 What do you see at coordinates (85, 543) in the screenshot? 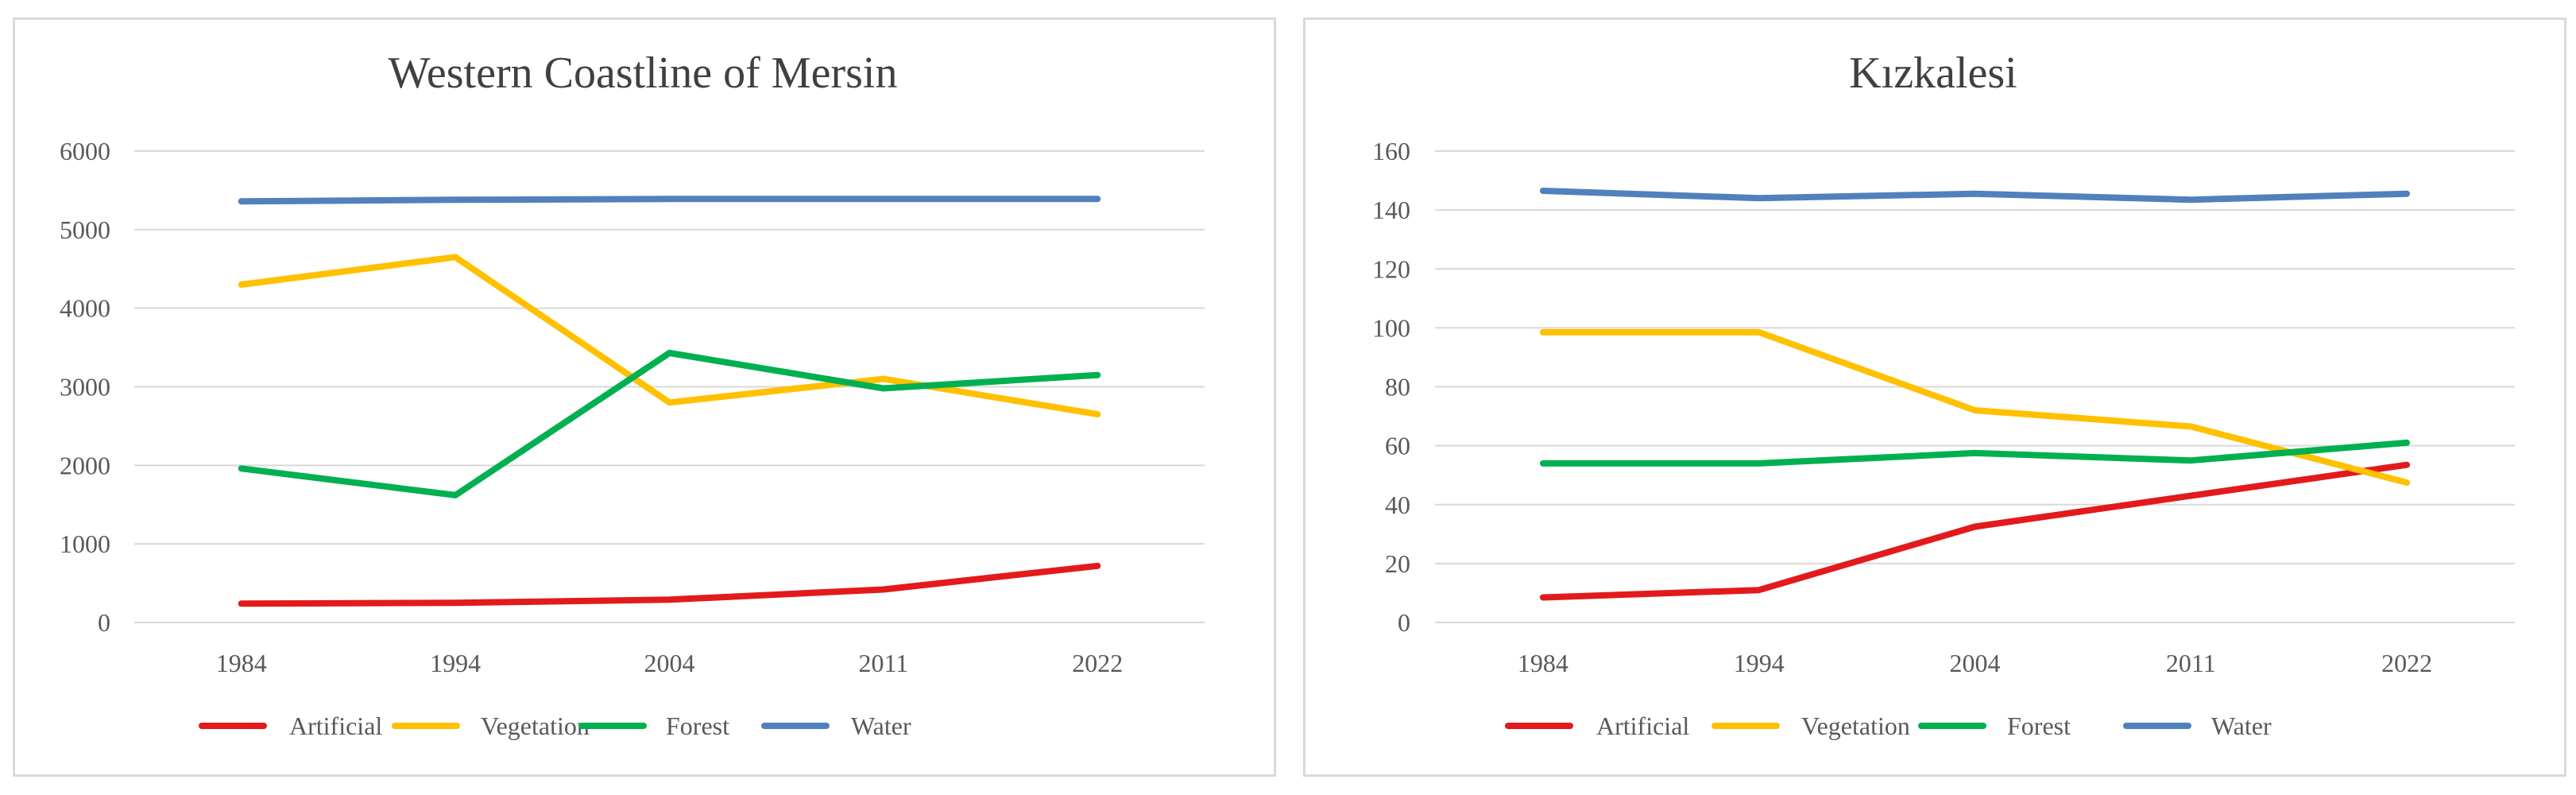
I see `y-tick-label: 1000` at bounding box center [85, 543].